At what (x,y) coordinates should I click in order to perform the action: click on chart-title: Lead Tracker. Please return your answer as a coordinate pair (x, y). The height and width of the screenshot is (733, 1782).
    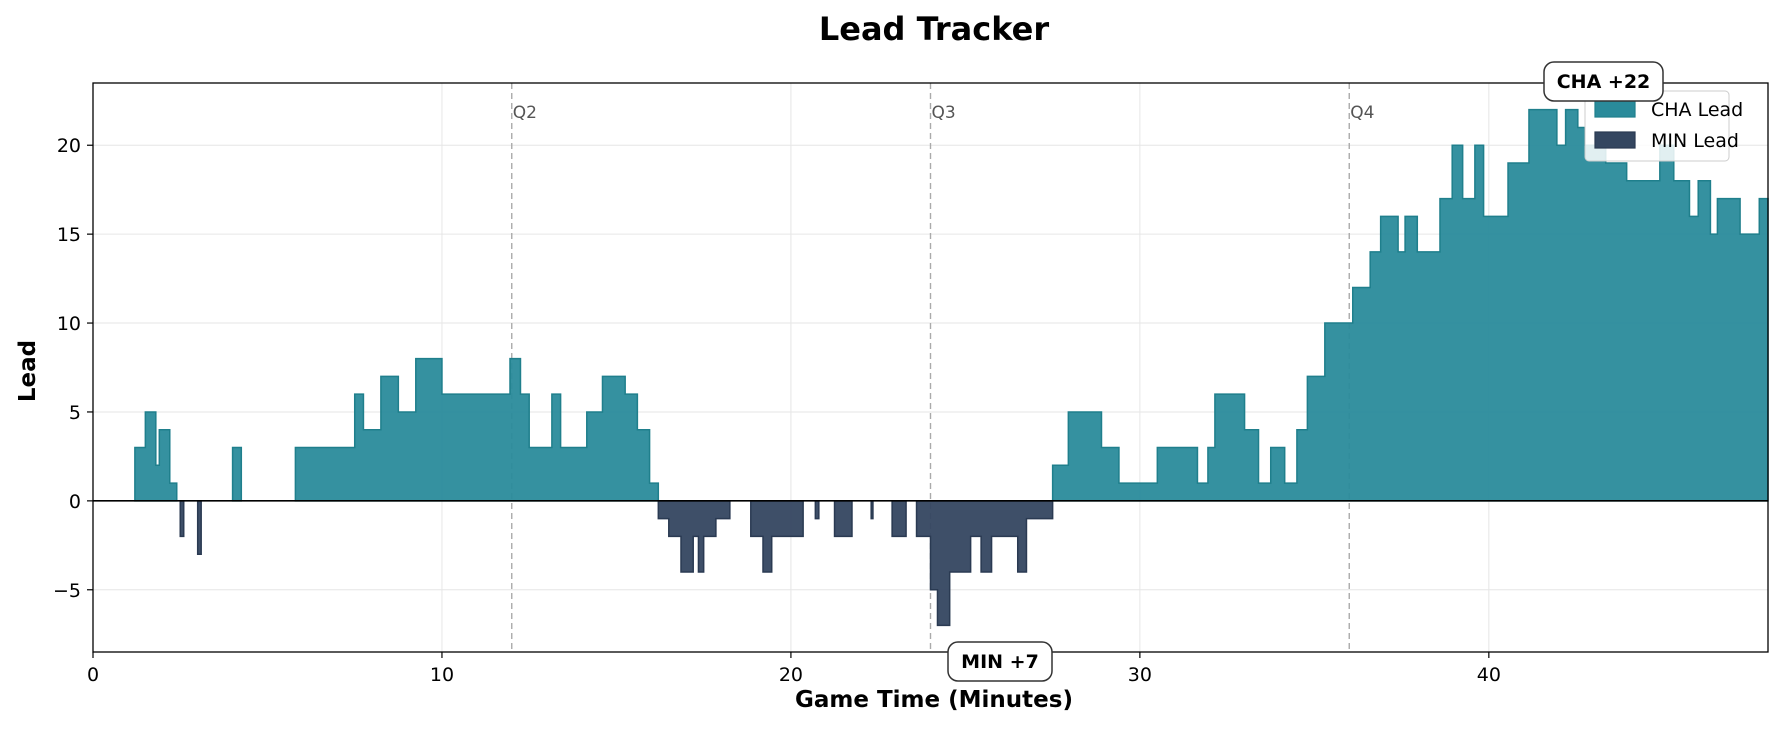
    Looking at the image, I should click on (934, 29).